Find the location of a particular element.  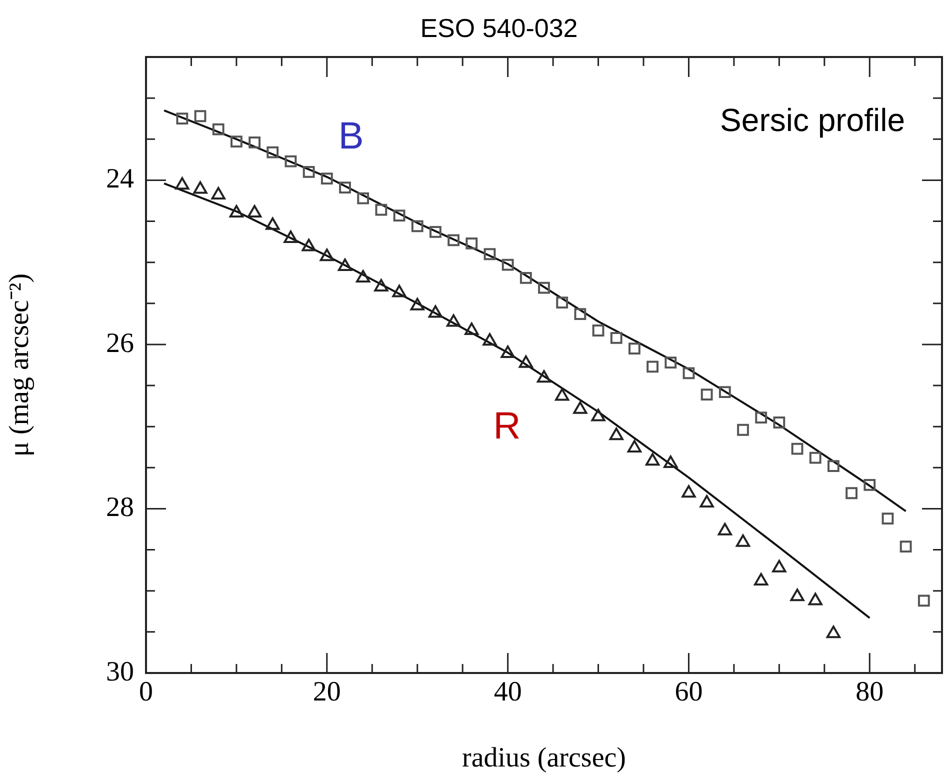

y-tick-label: 30 is located at coordinates (120, 672).